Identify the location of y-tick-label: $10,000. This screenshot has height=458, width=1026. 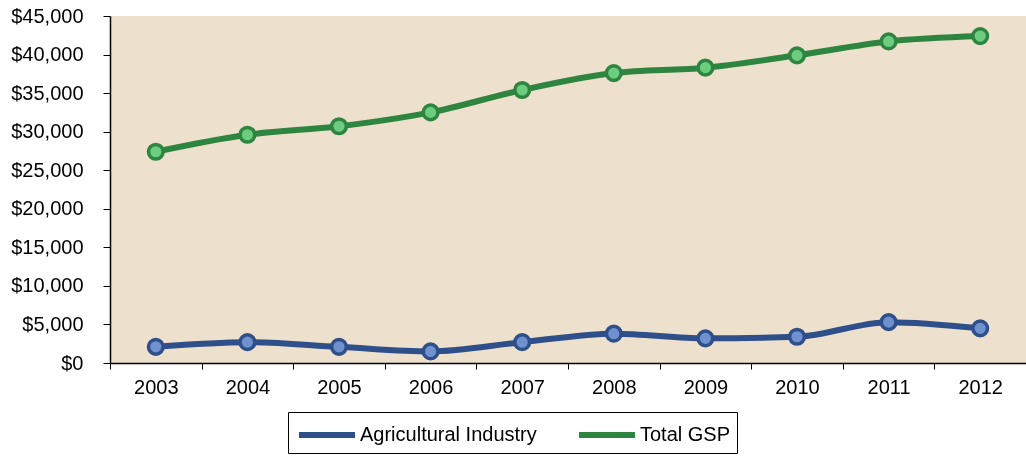
(47, 285).